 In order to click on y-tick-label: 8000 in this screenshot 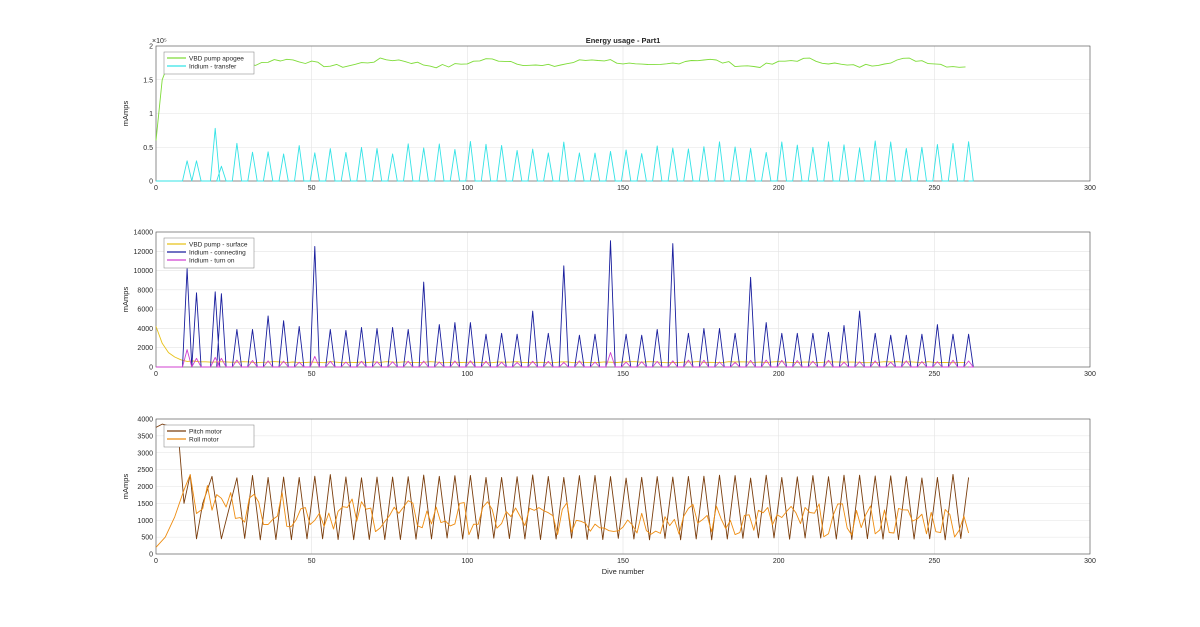, I will do `click(145, 290)`.